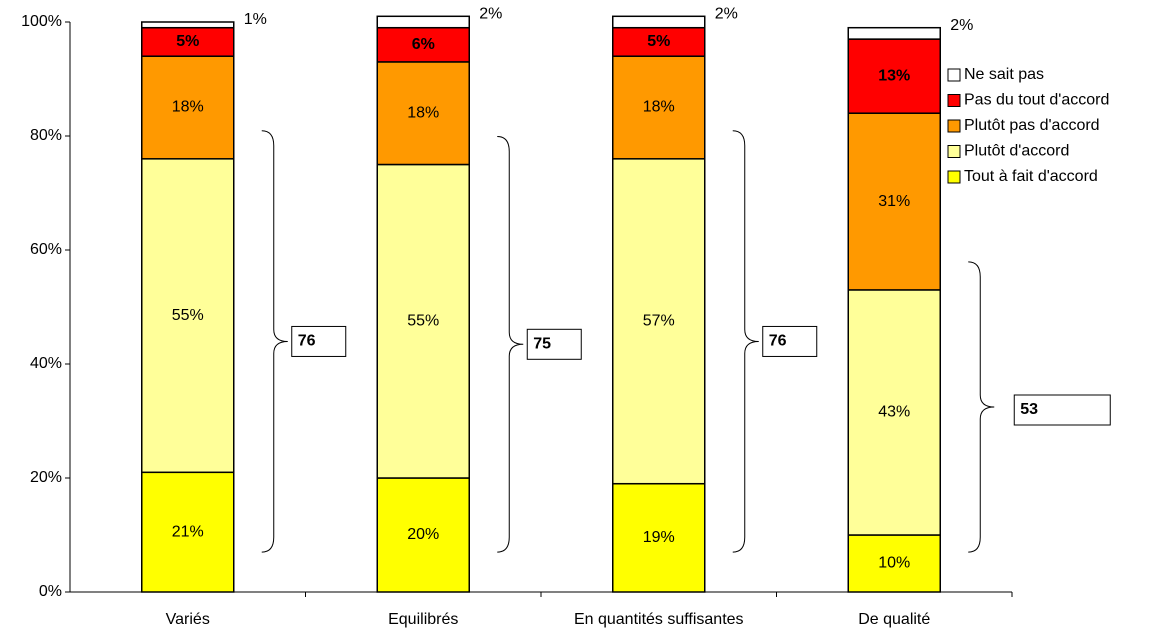 This screenshot has height=632, width=1158. I want to click on value-label: 6%, so click(423, 44).